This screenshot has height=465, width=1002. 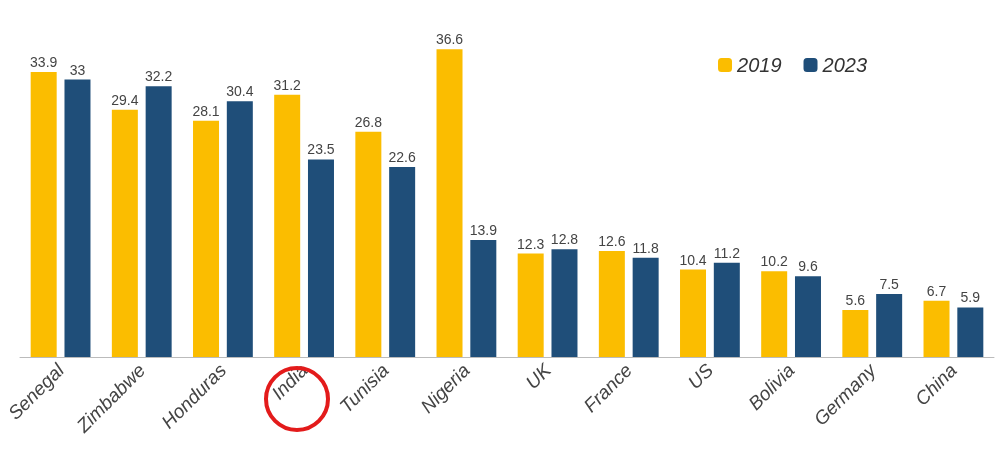 I want to click on x-tick-label: UK, so click(x=538, y=376).